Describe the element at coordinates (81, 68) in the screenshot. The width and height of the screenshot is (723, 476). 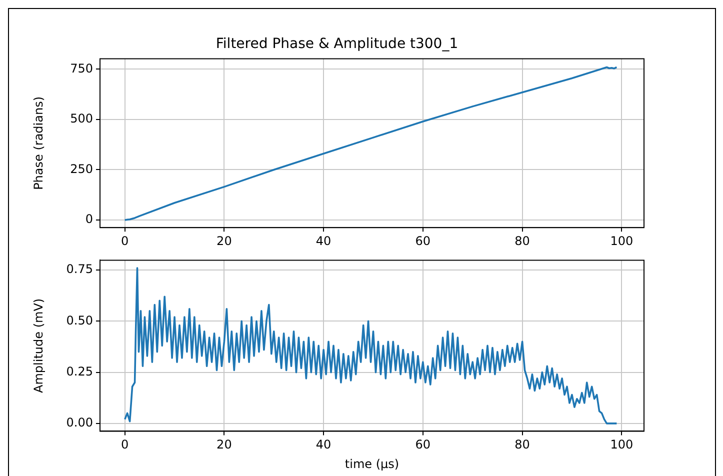
I see `y-tick-label: 750` at that location.